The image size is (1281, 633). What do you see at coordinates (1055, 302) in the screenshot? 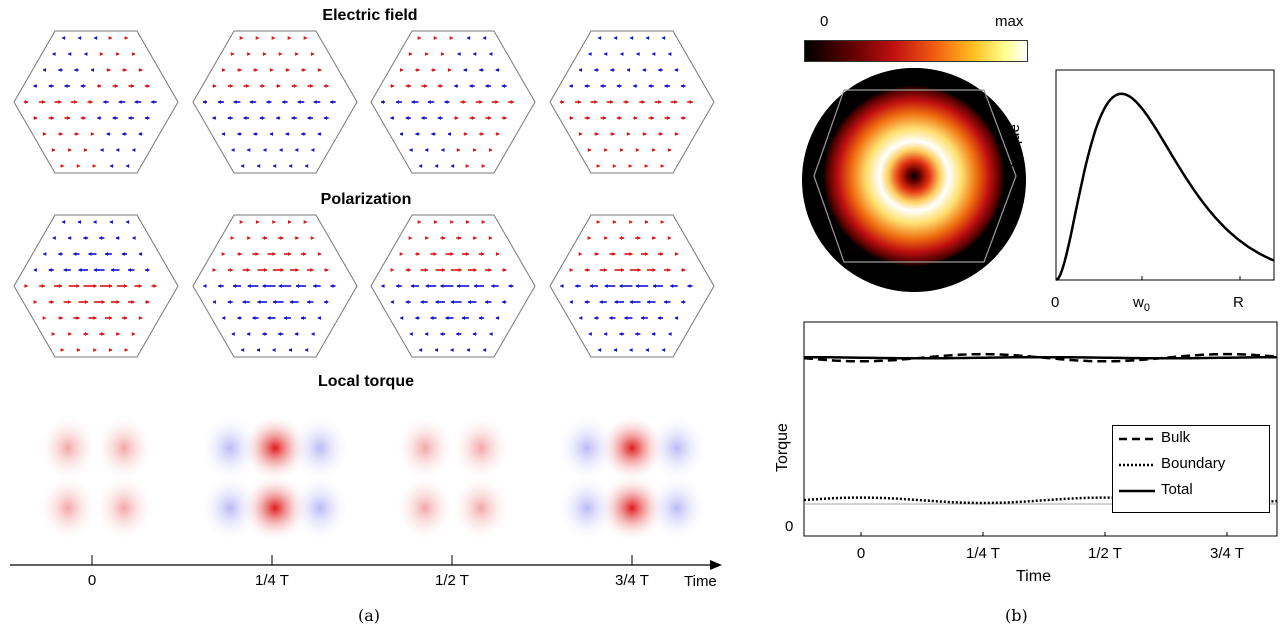
I see `profile-xtick-0: 0` at bounding box center [1055, 302].